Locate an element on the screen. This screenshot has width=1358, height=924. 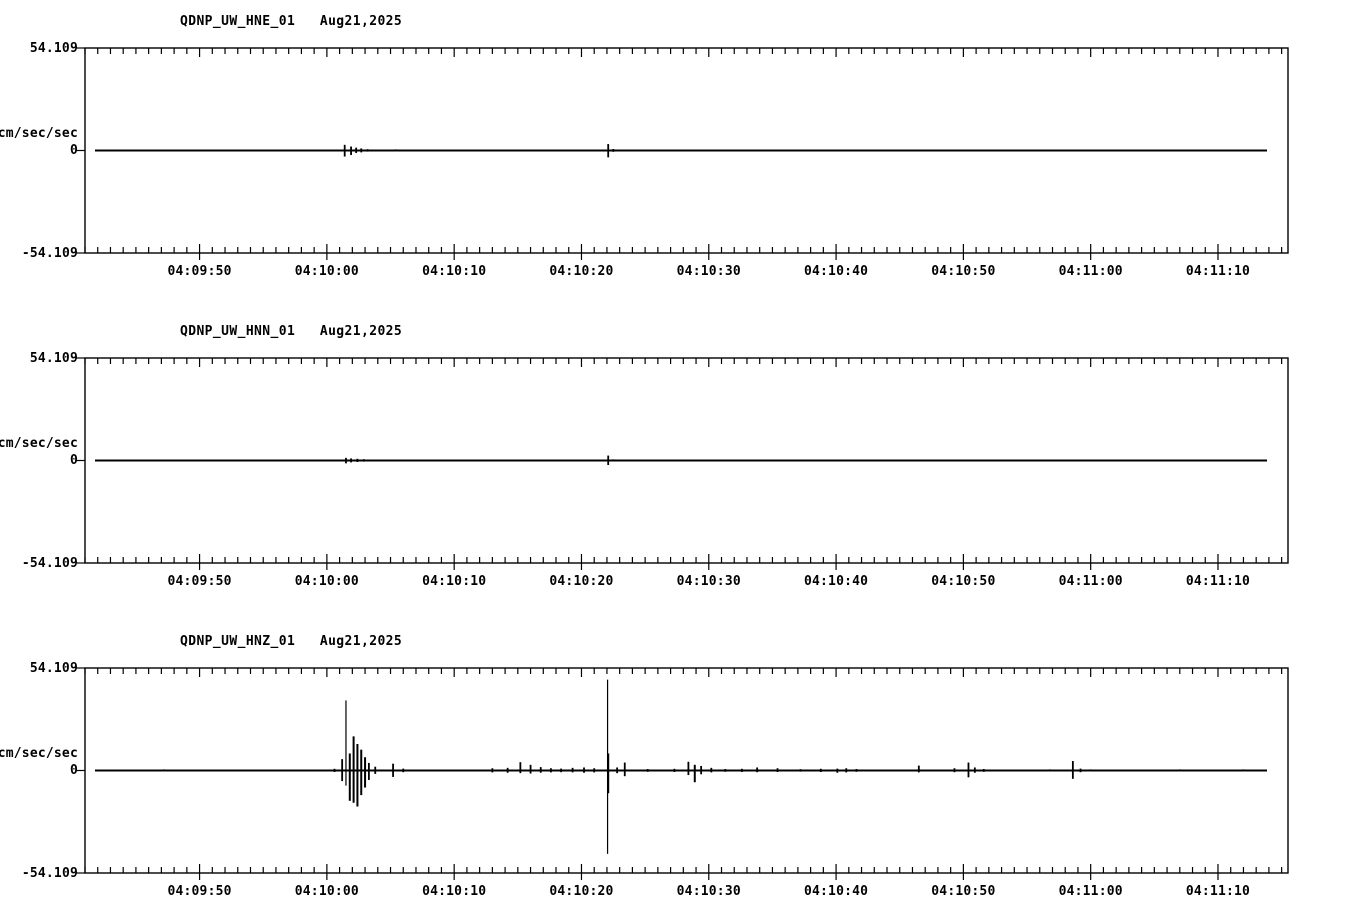
y-axis-zero-label-hnz: 0 is located at coordinates (73, 770).